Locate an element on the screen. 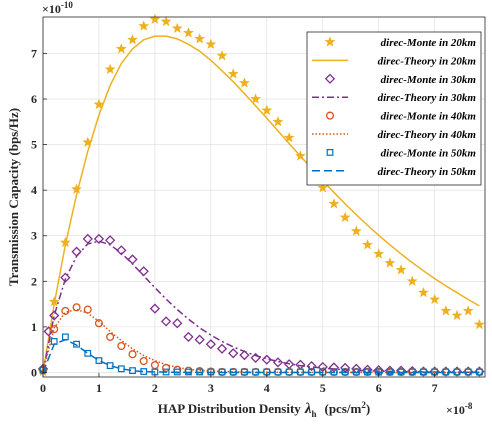  legend-entry: direc-Monte in 40km is located at coordinates (401, 117).